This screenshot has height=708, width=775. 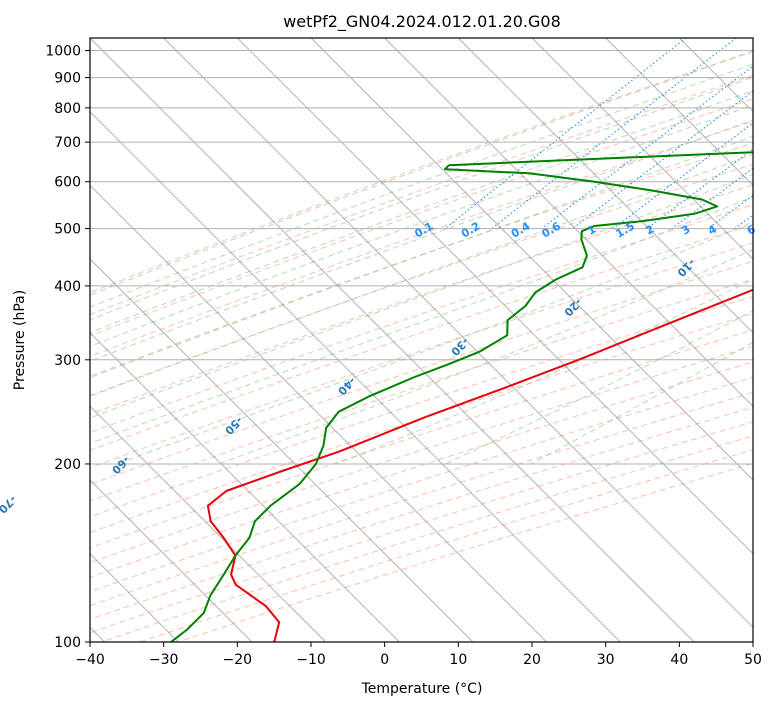 What do you see at coordinates (311, 660) in the screenshot?
I see `x-tick-label: −10` at bounding box center [311, 660].